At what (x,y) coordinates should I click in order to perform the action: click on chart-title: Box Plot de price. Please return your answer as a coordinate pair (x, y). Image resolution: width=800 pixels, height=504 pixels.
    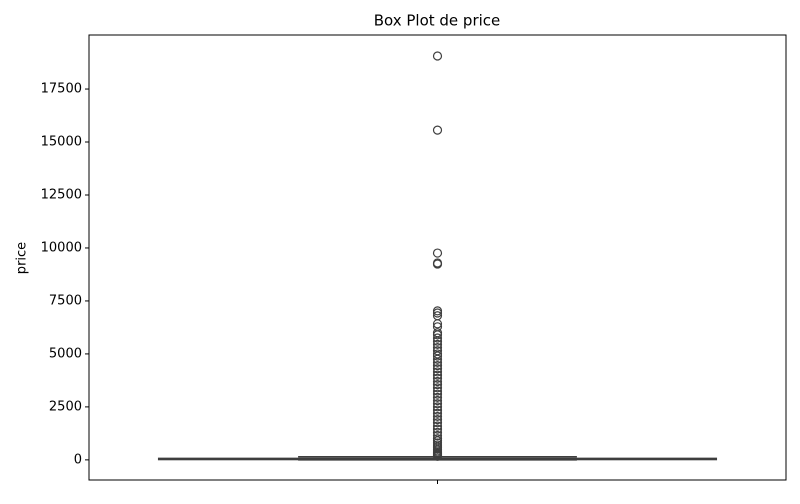
    Looking at the image, I should click on (437, 21).